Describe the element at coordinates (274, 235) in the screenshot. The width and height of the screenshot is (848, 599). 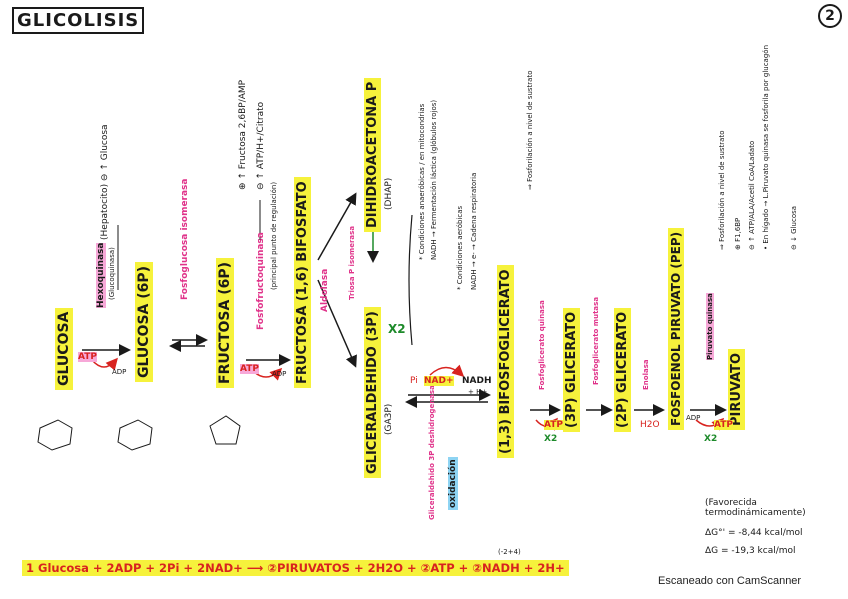
I see `pfk-note: (principal punto de regulación)` at that location.